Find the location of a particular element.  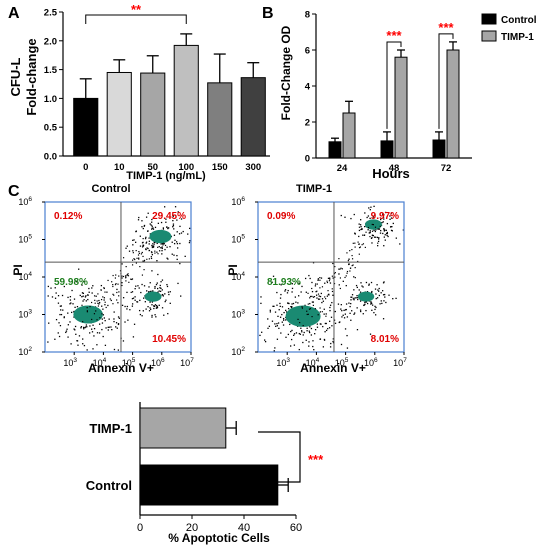

flowCtrl-dense-cluster is located at coordinates (160, 236).